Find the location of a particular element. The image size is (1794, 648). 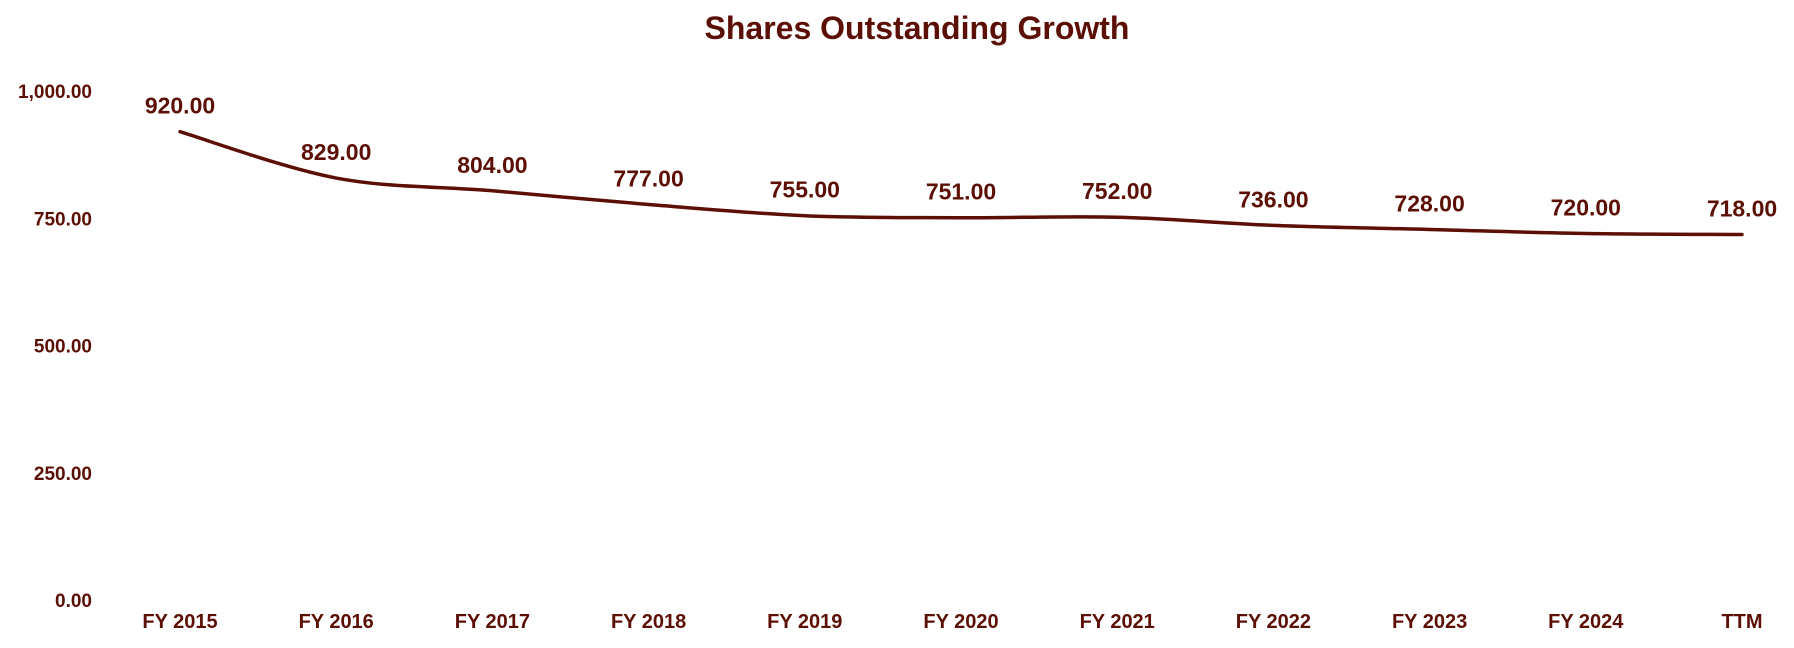

data-label: 751.00 is located at coordinates (961, 192).